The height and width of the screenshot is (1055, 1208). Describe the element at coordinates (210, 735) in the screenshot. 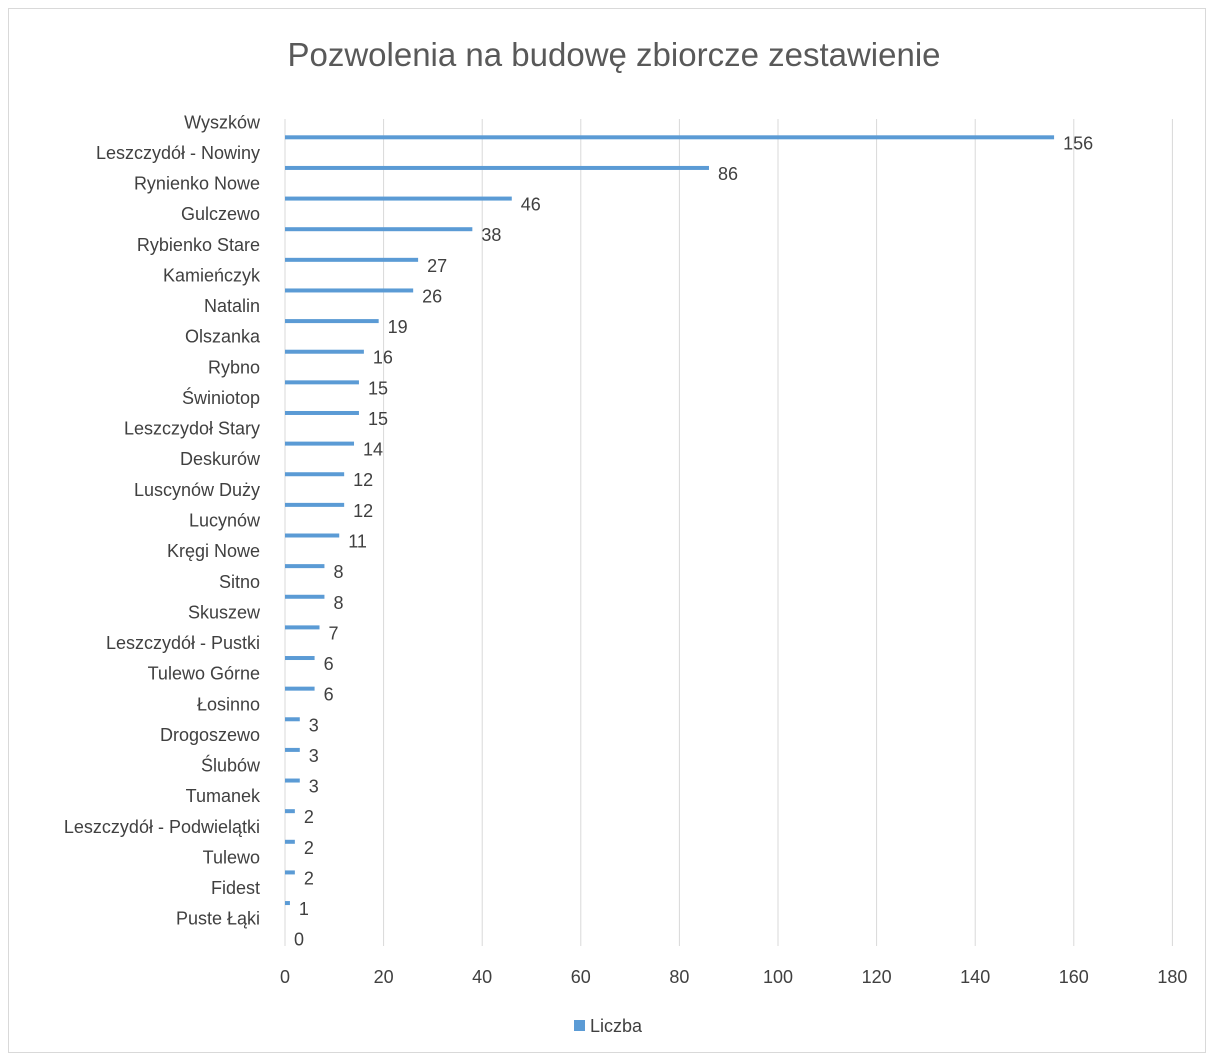

I see `category-label: Drogoszewo` at that location.